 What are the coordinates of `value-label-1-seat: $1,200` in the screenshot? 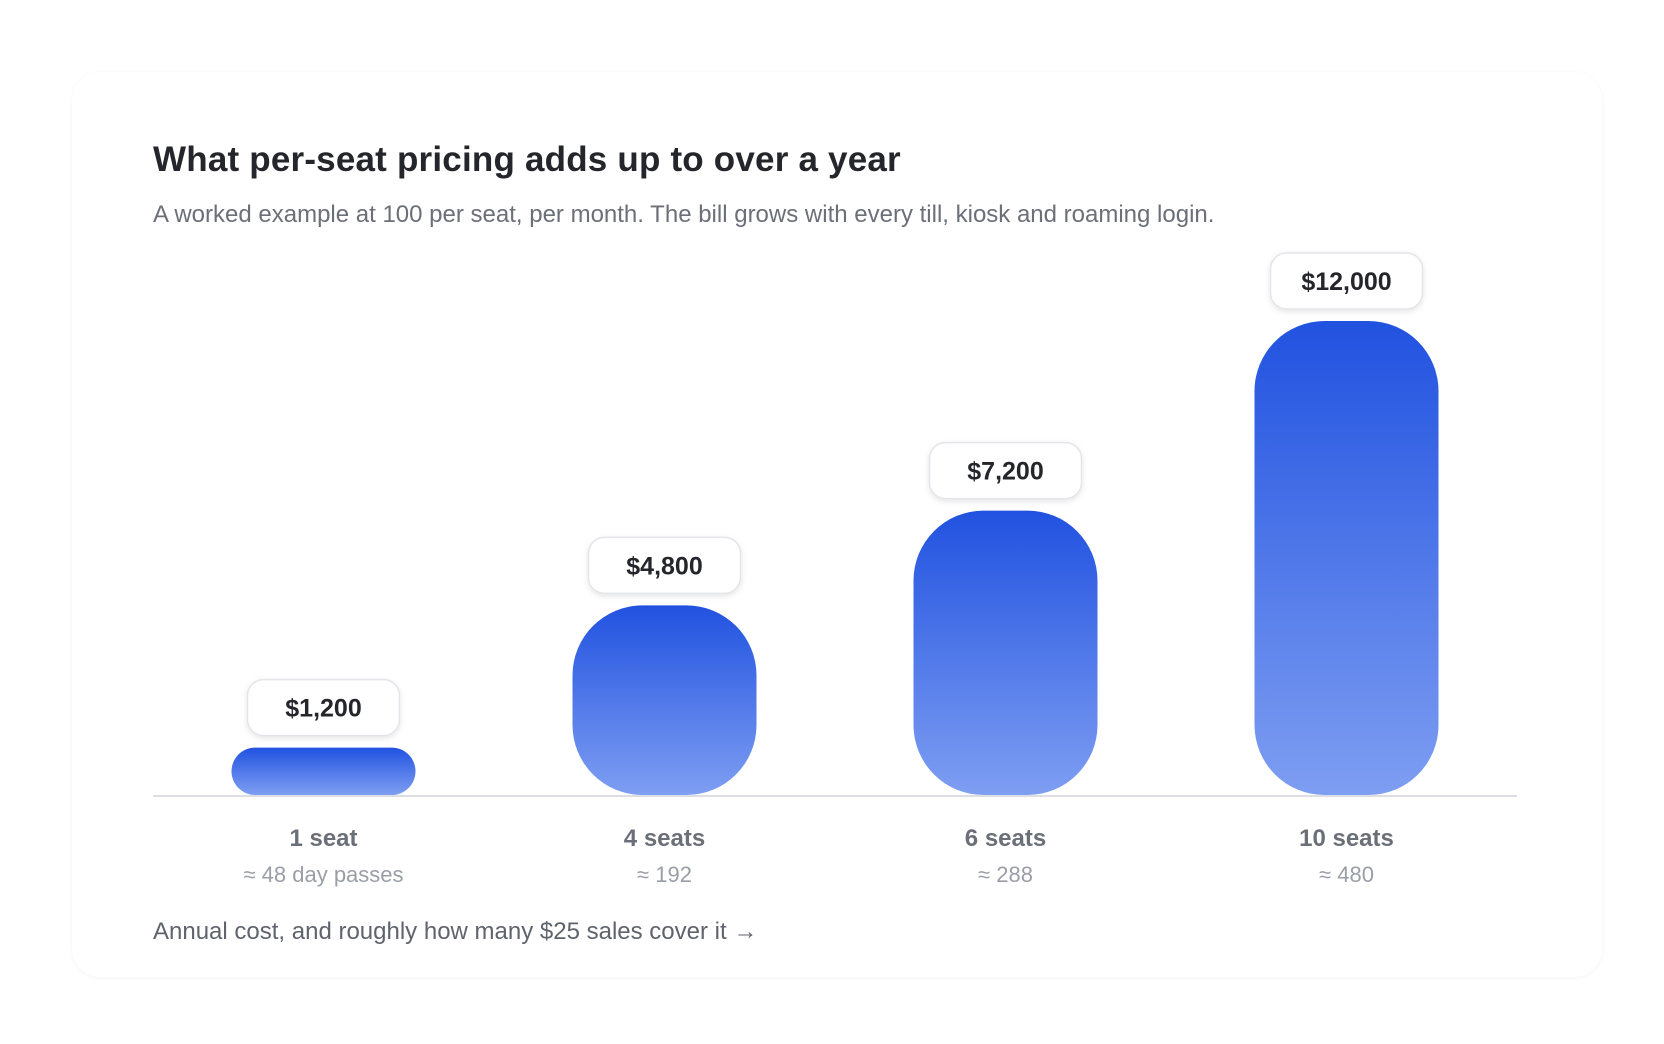 It's located at (323, 709).